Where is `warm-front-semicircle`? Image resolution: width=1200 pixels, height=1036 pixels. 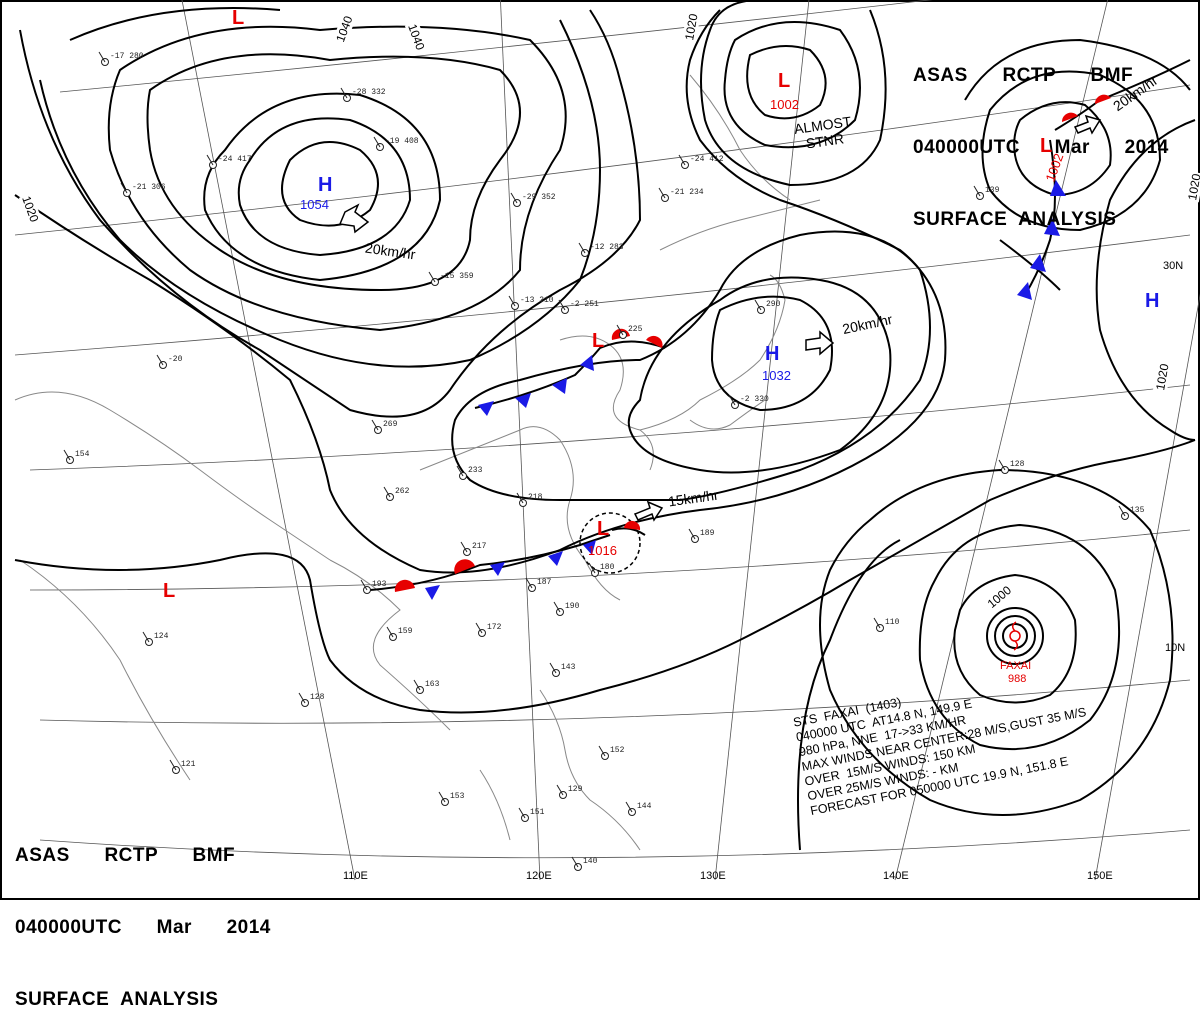 warm-front-semicircle is located at coordinates (632, 525).